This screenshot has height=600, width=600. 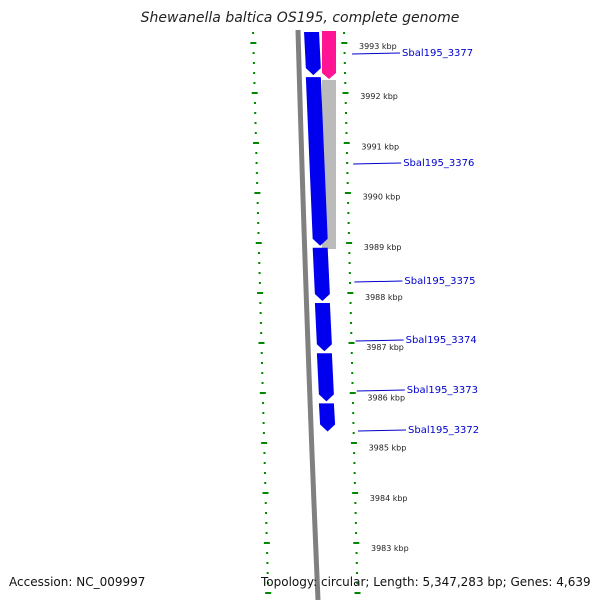 What do you see at coordinates (385, 347) in the screenshot?
I see `scale-label: 3987 kbp` at bounding box center [385, 347].